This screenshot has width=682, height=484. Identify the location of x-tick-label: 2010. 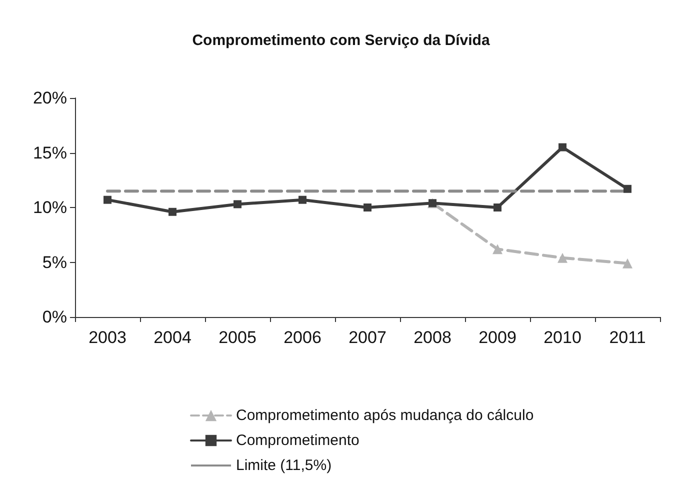
(563, 337).